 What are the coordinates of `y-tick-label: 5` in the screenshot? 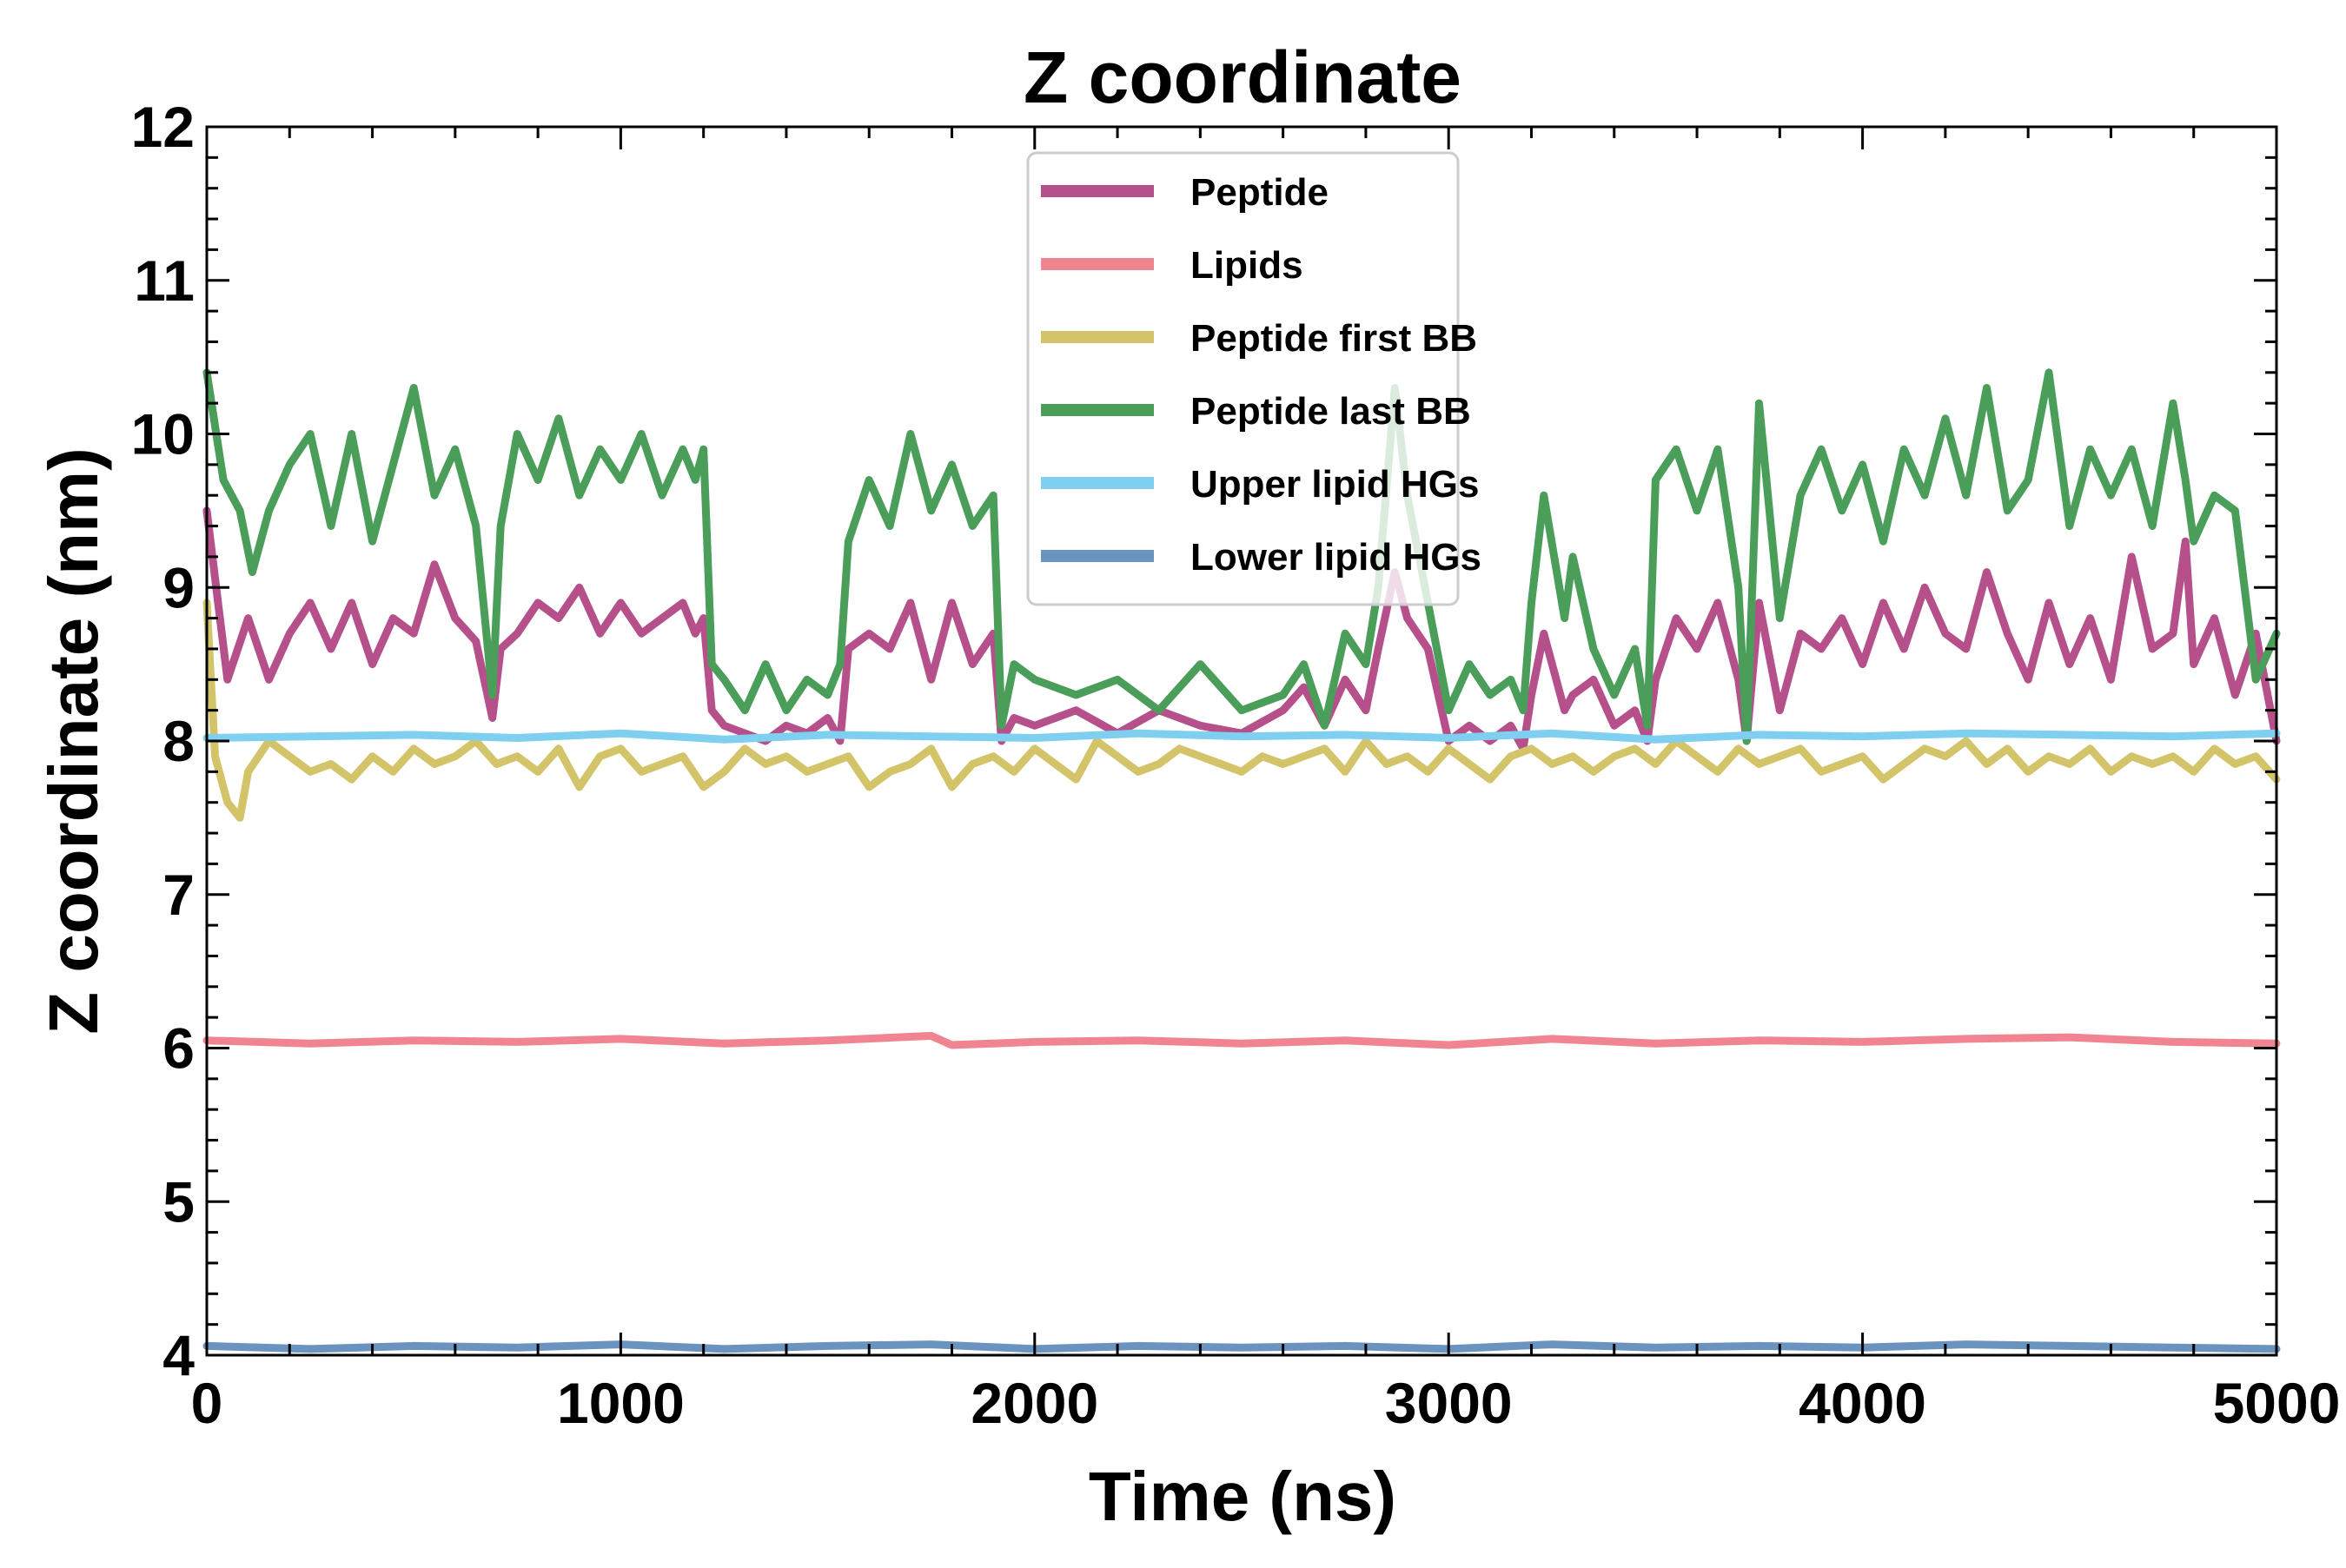 It's located at (178, 1201).